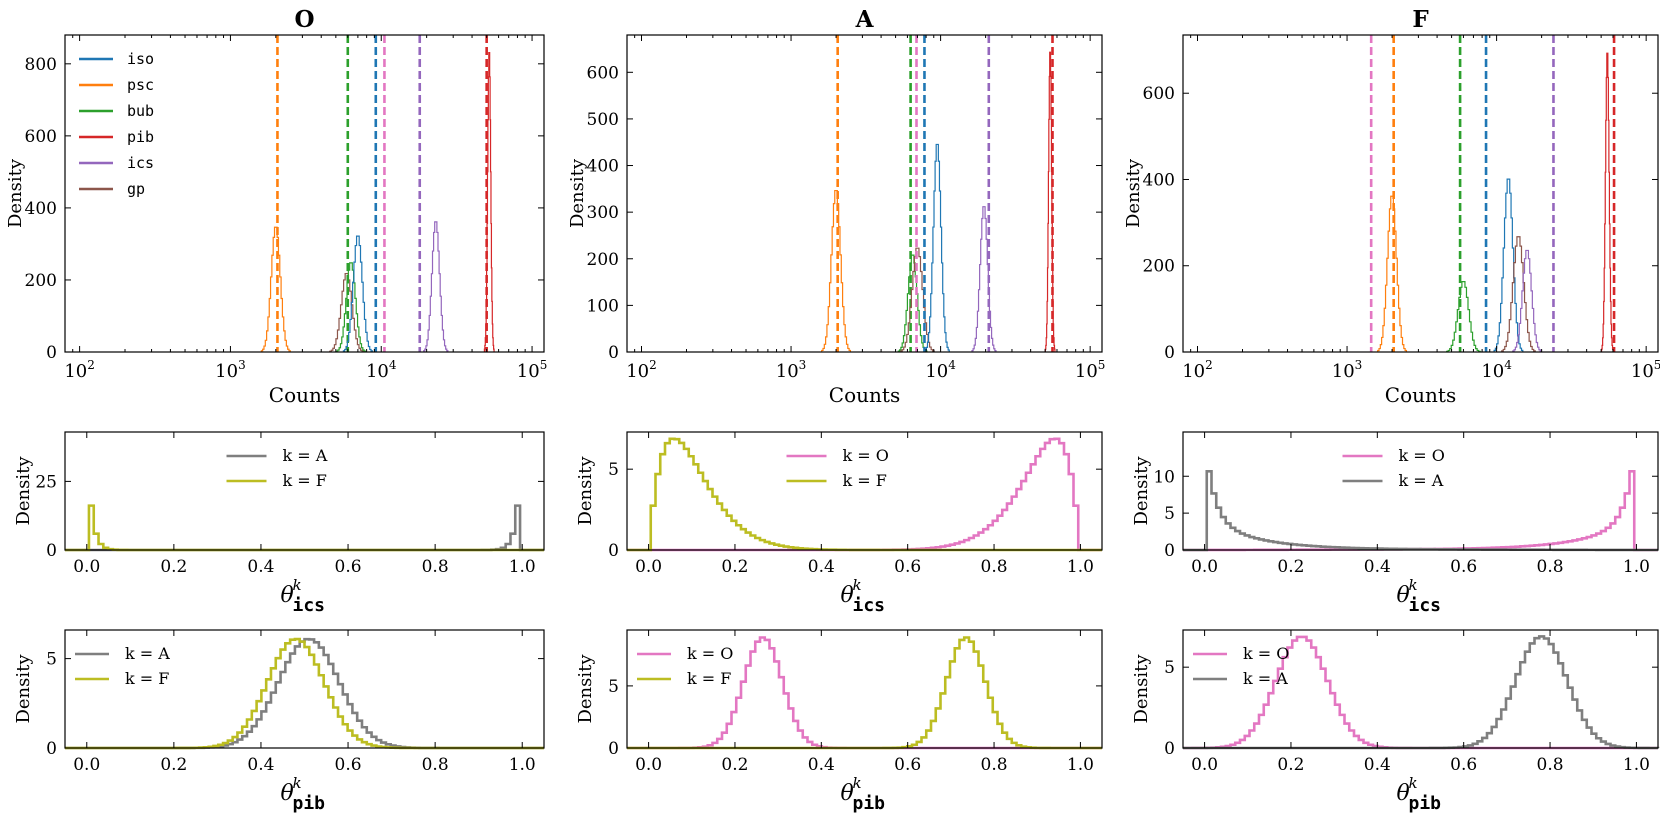 The height and width of the screenshot is (817, 1660). I want to click on x-tick-label: 10⁵, so click(532, 370).